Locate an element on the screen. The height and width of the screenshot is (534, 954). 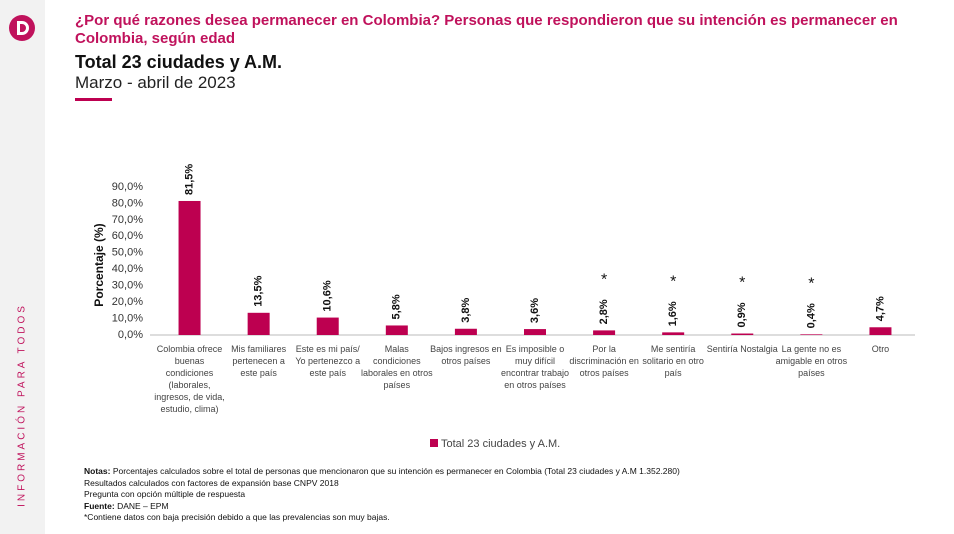
x-tick-label: Otro is located at coordinates (880, 349).